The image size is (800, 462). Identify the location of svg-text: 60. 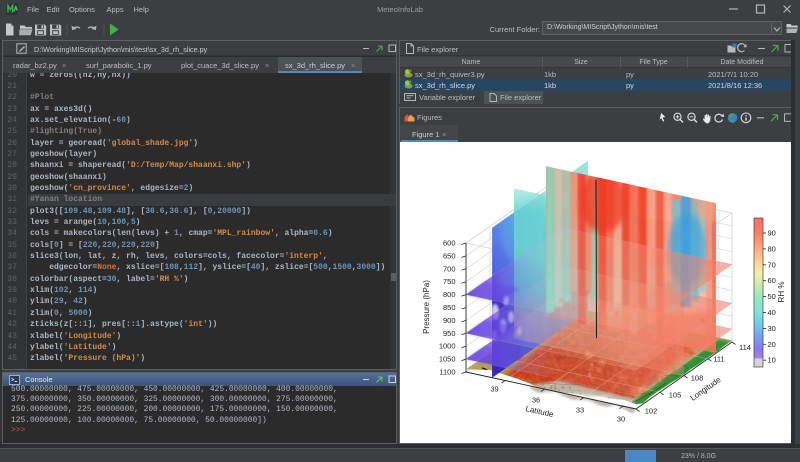
(772, 280).